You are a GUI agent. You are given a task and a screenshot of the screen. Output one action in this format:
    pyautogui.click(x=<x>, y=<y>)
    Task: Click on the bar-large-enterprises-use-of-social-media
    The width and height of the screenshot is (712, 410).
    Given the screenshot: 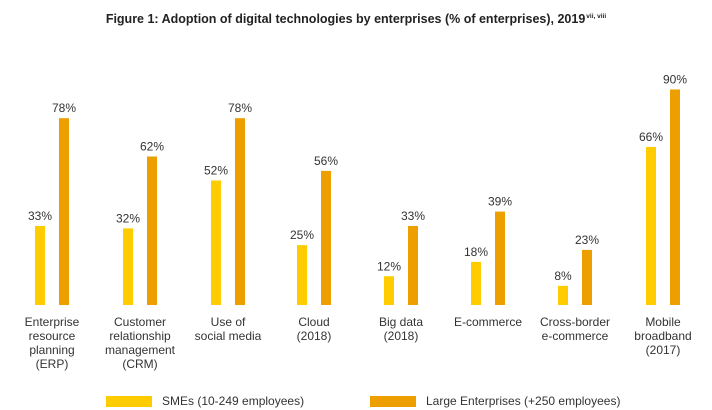 What is the action you would take?
    pyautogui.click(x=240, y=211)
    